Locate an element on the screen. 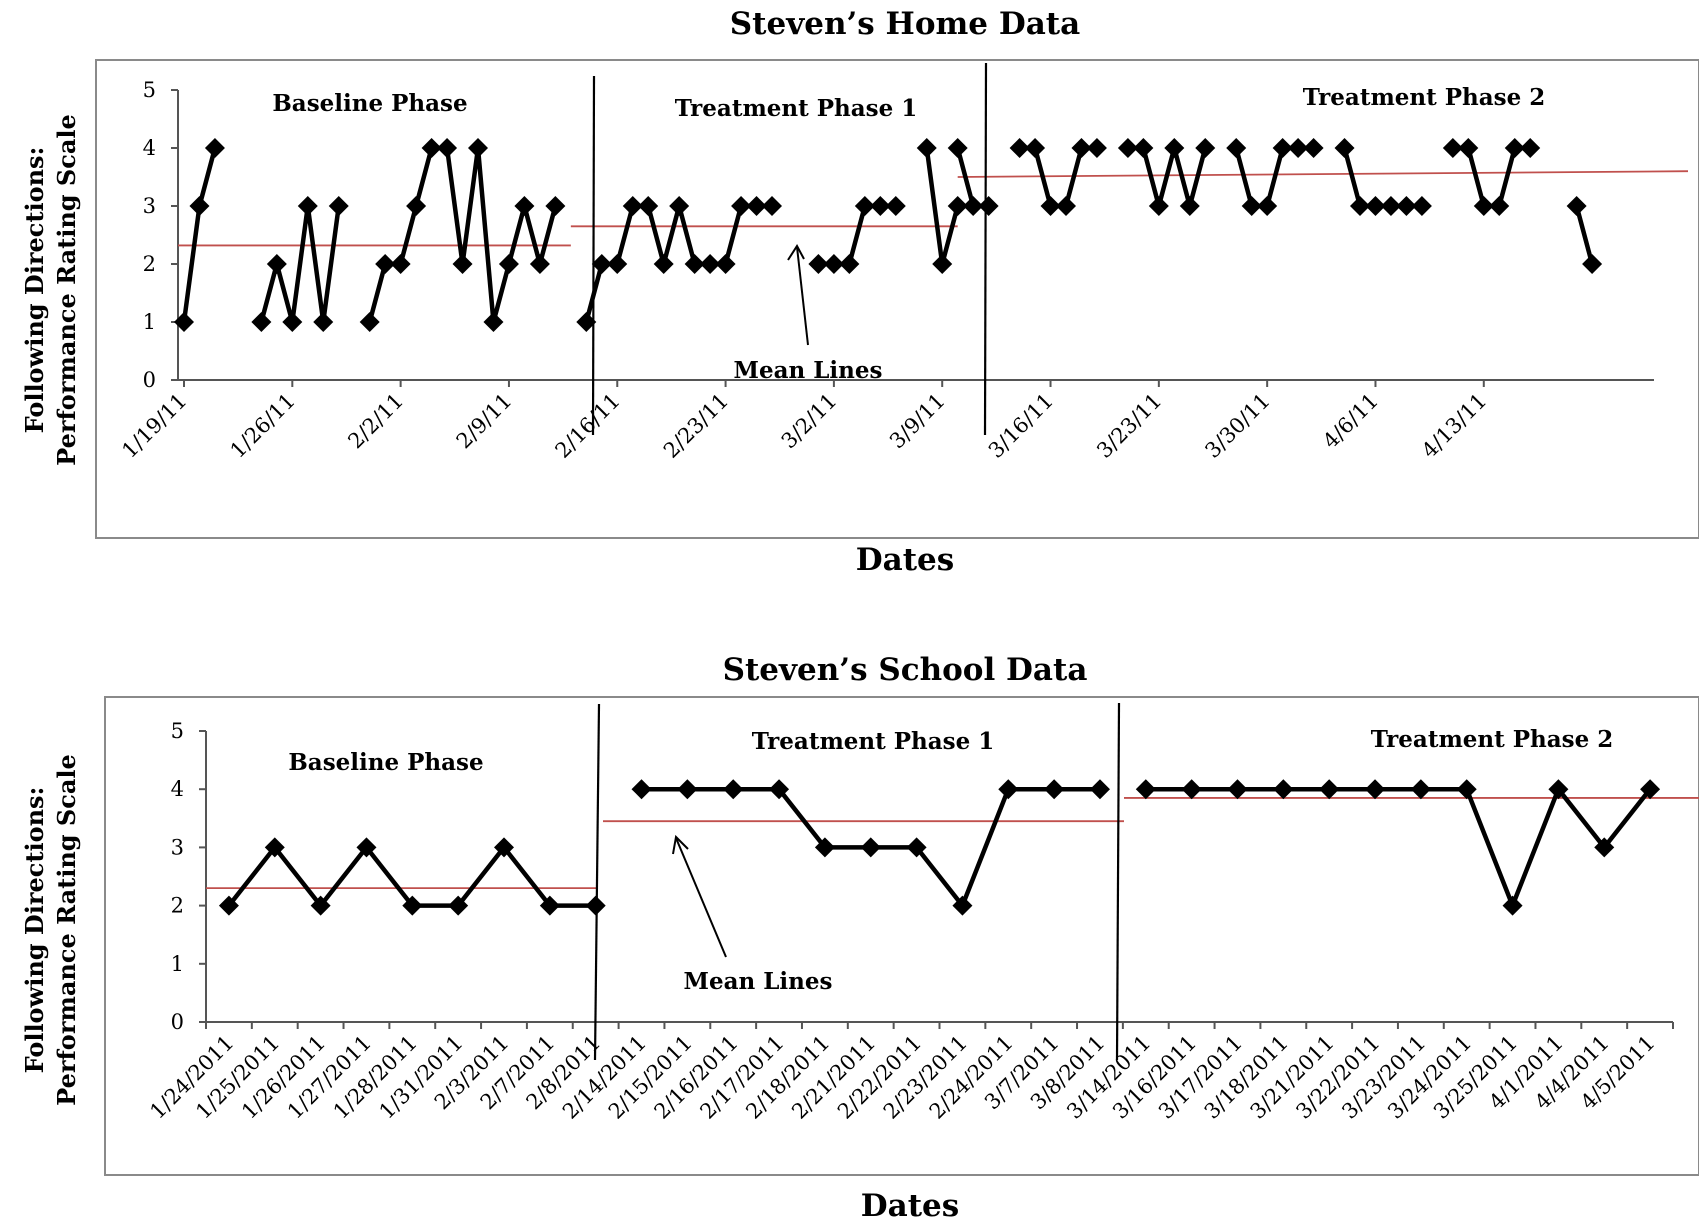  home-x-tick-label: 2/2/11 is located at coordinates (375, 421).